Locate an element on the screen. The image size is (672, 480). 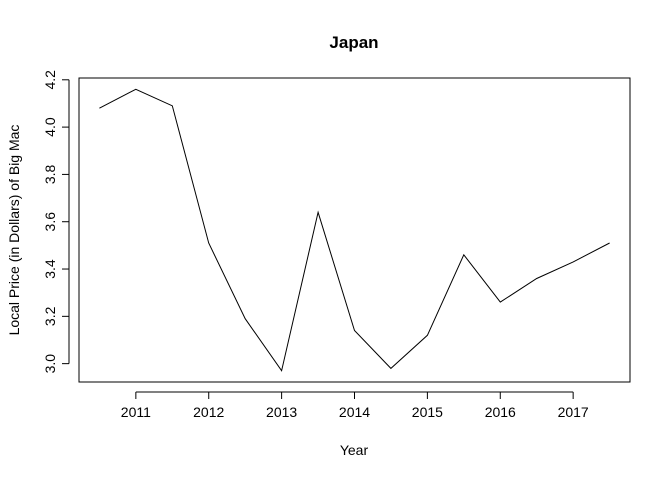
y-tick-label: 3.0 is located at coordinates (50, 364).